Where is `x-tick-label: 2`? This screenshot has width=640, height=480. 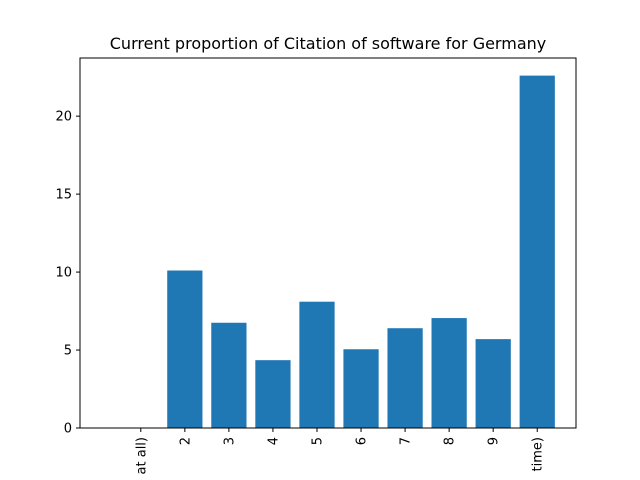 x-tick-label: 2 is located at coordinates (185, 441).